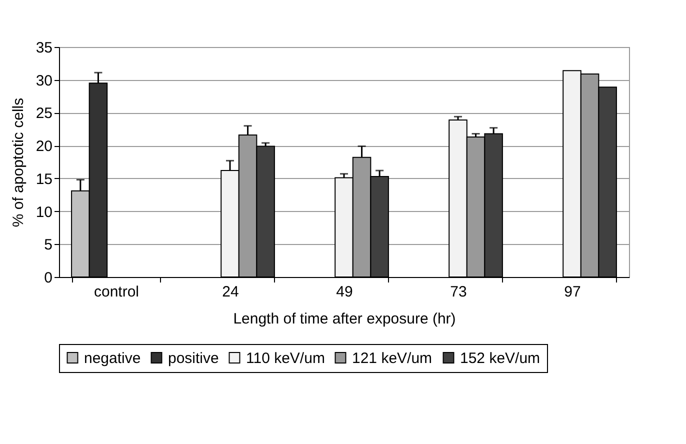 The height and width of the screenshot is (444, 686). I want to click on x-tick-label: control, so click(117, 292).